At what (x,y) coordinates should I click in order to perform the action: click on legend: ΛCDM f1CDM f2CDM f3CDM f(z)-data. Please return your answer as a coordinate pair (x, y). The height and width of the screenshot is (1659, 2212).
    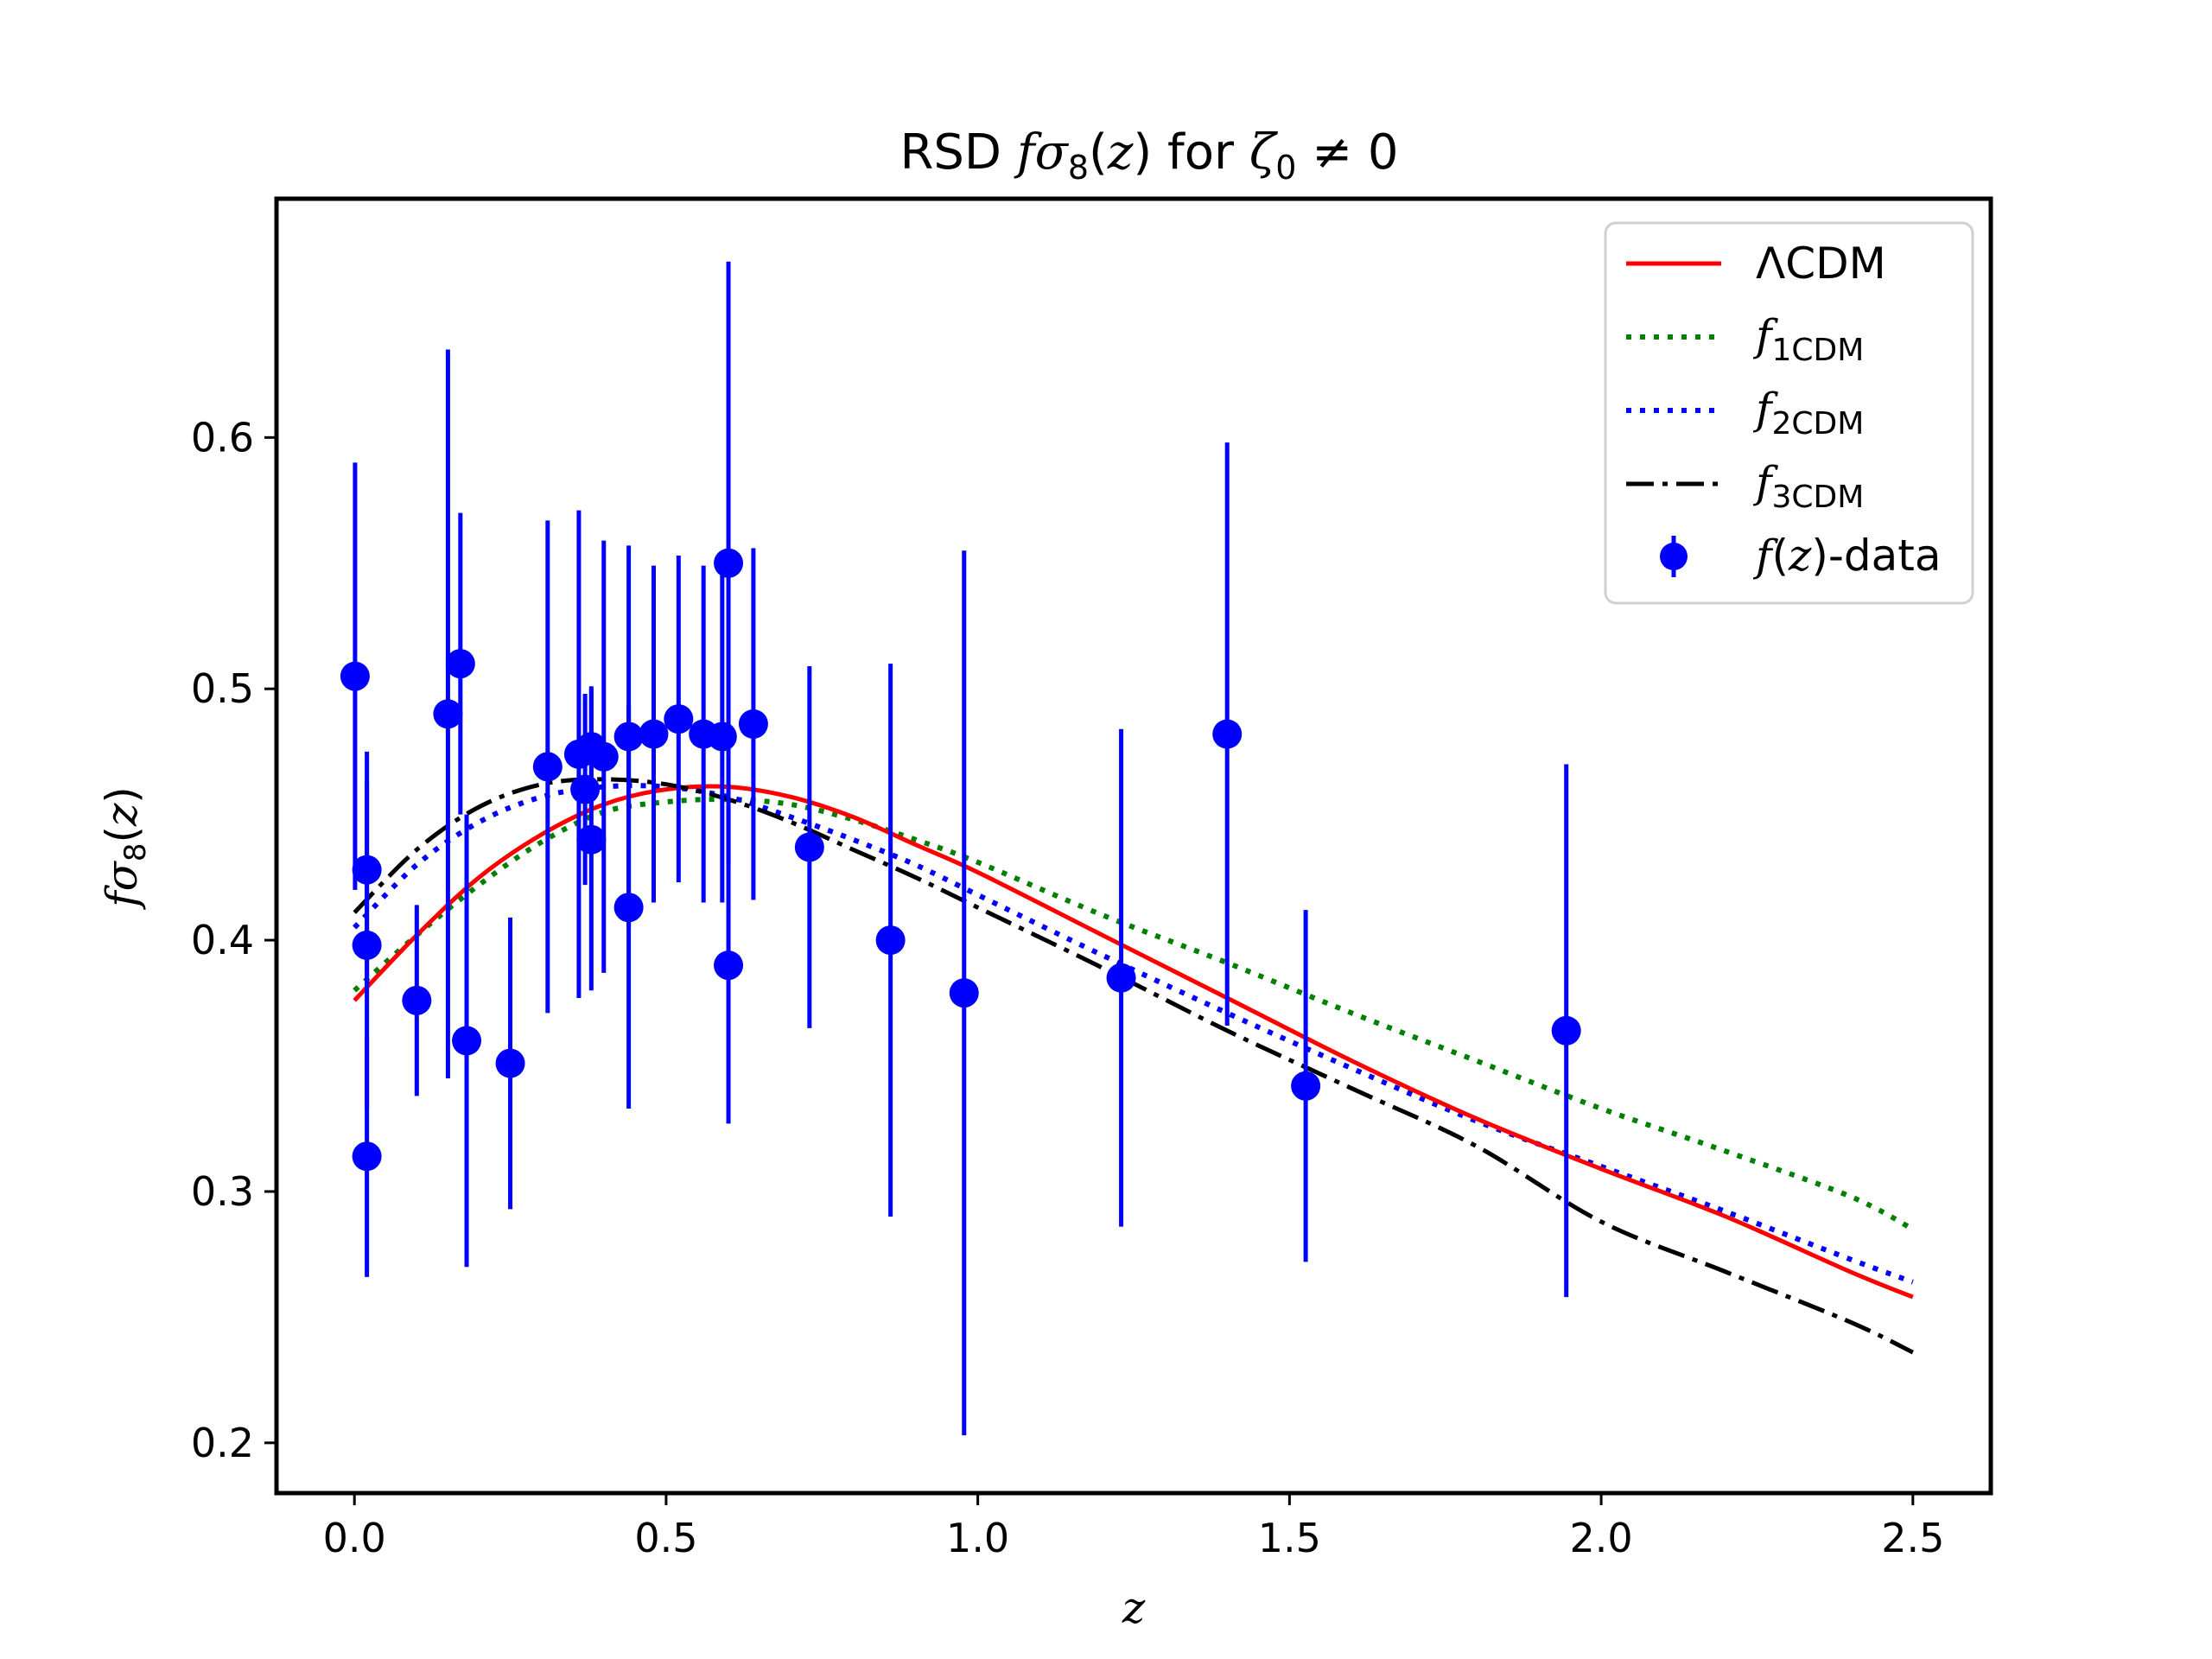
    Looking at the image, I should click on (1789, 413).